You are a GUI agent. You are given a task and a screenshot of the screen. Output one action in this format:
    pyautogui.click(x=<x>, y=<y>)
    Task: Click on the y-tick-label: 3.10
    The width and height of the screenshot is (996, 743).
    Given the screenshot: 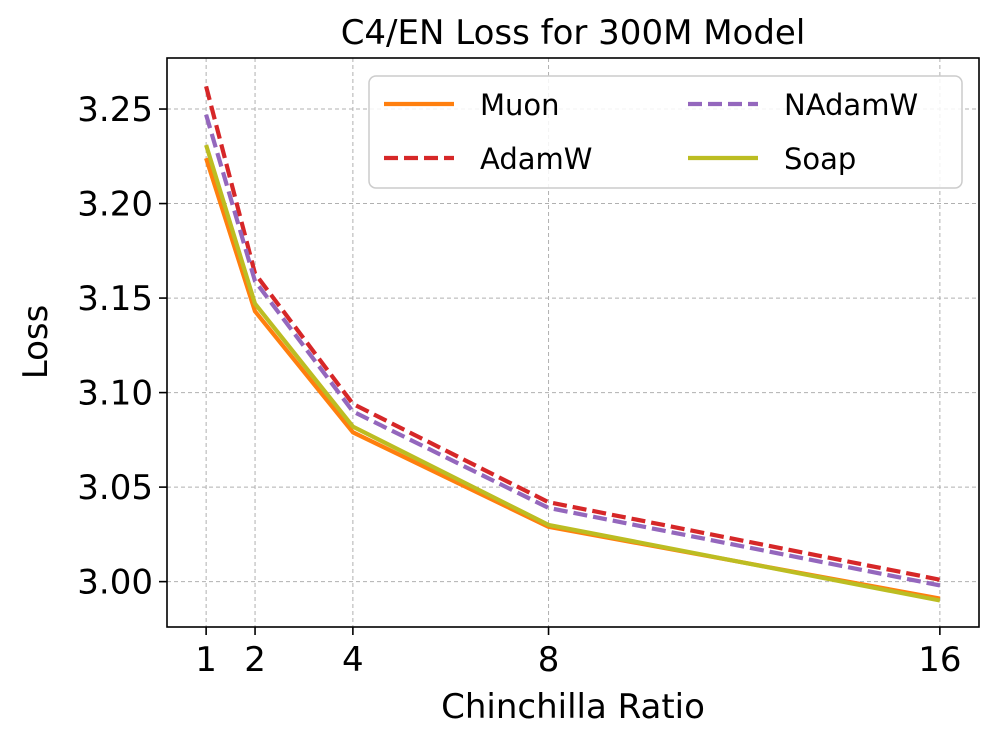 What is the action you would take?
    pyautogui.click(x=115, y=394)
    